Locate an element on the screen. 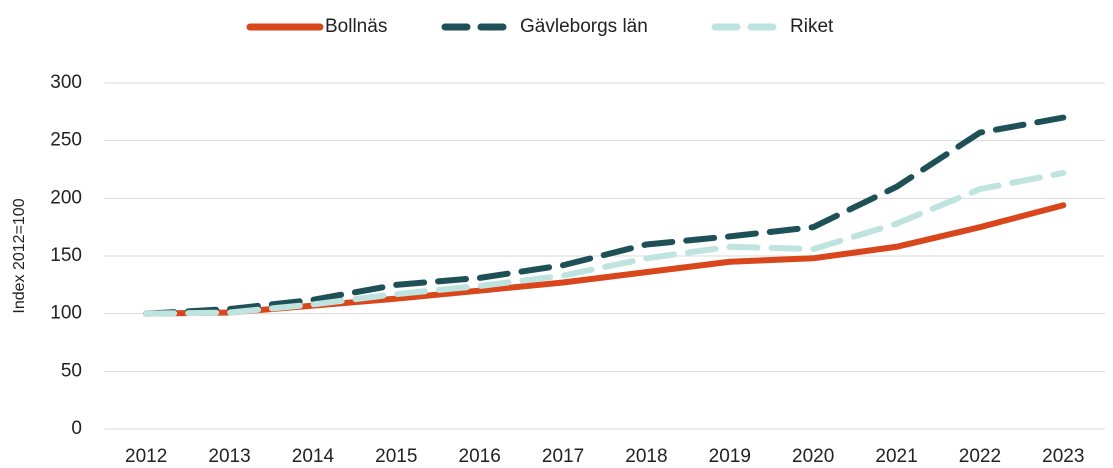 The image size is (1113, 468). x-tick-label: 2013 is located at coordinates (229, 456).